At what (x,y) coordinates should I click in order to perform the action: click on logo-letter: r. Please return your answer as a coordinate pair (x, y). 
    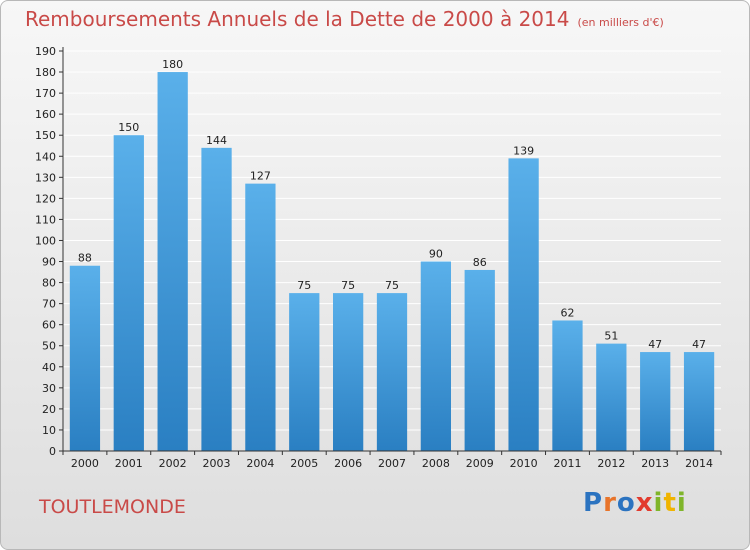
    Looking at the image, I should click on (610, 503).